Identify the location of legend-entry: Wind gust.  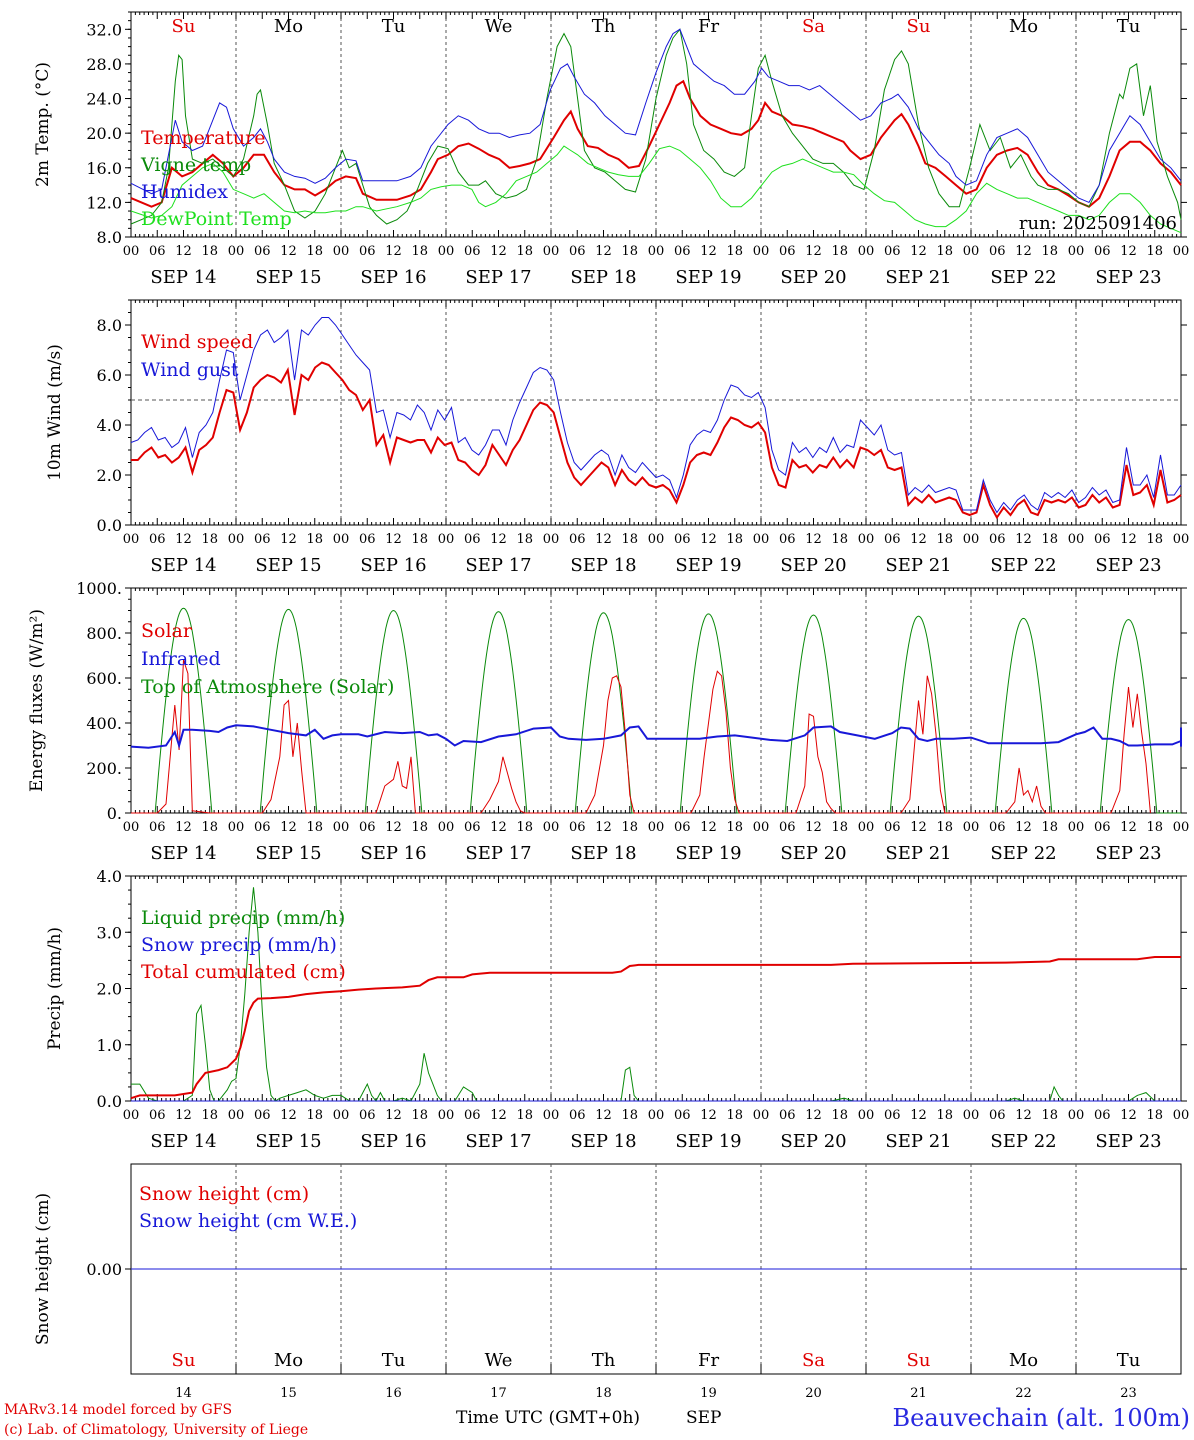
(190, 370).